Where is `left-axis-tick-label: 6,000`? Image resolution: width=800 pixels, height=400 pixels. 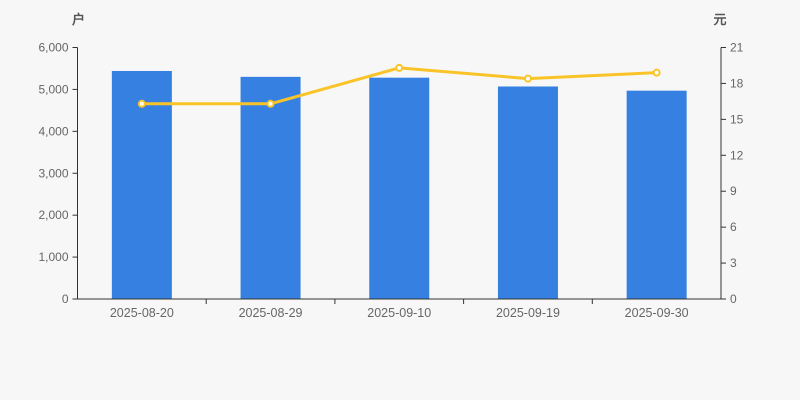 left-axis-tick-label: 6,000 is located at coordinates (53, 48).